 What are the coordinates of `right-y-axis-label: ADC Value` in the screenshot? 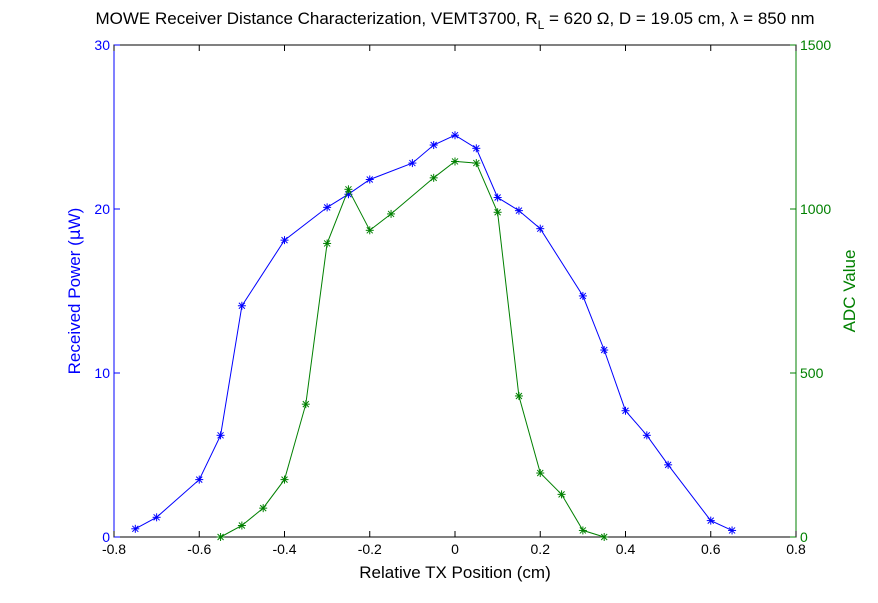 It's located at (849, 291).